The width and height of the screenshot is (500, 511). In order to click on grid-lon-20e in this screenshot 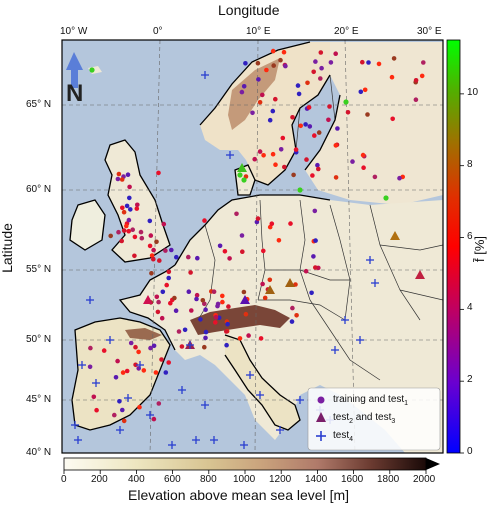, I will do `click(350, 246)`.